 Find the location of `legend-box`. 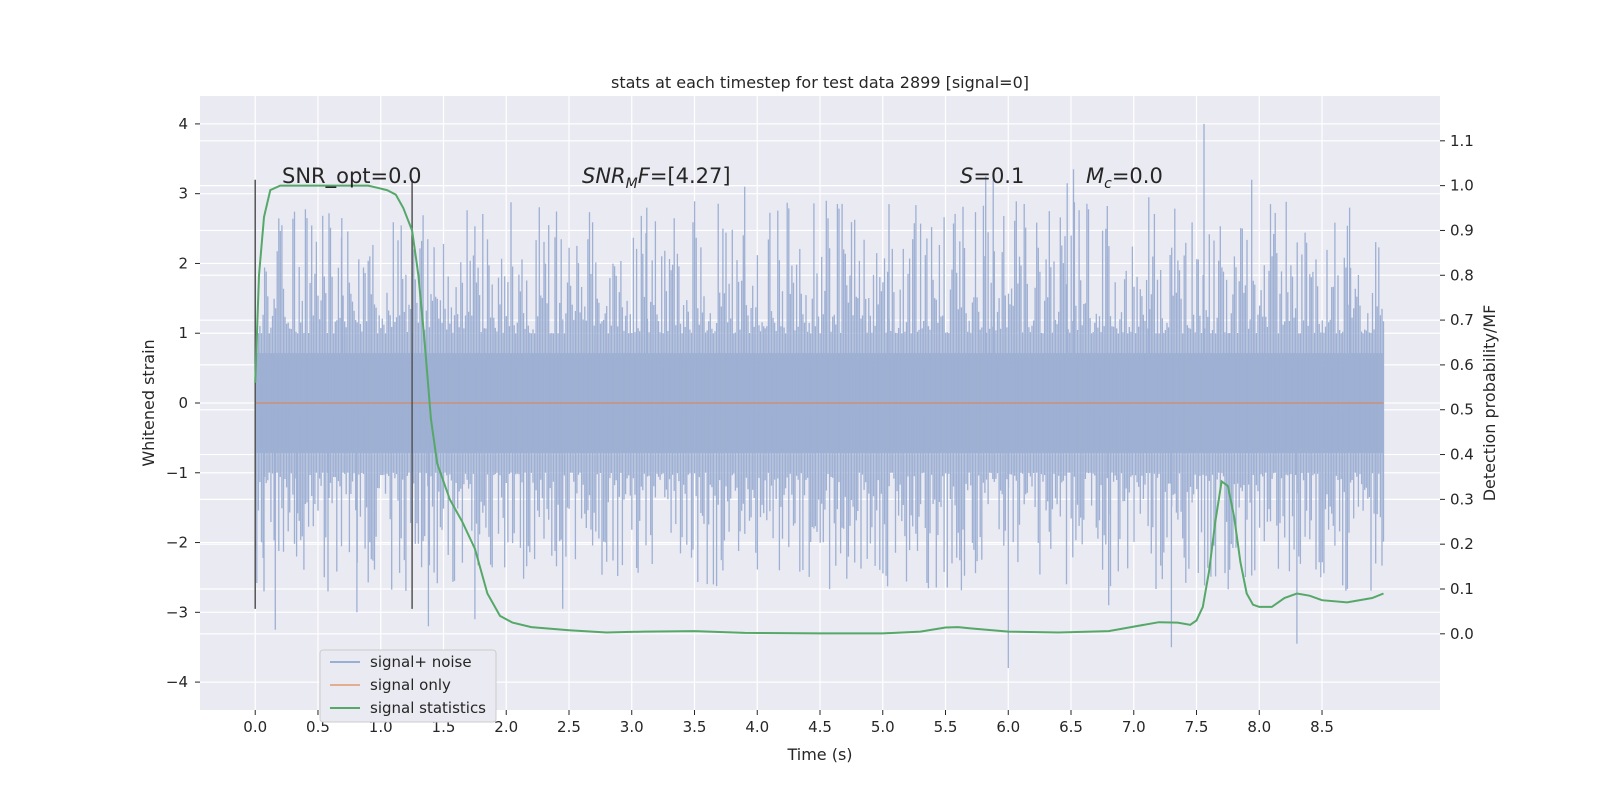

legend-box is located at coordinates (408, 686).